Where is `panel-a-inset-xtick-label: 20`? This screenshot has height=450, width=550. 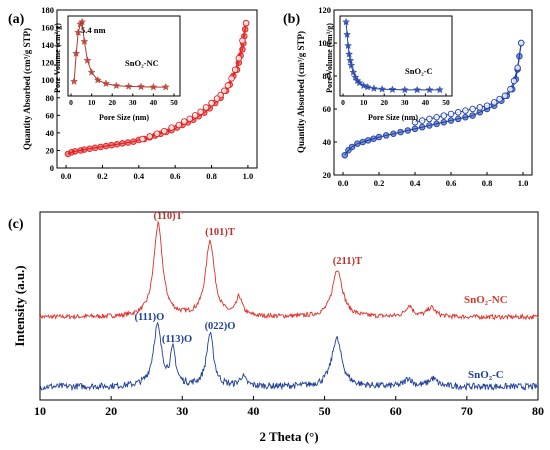
panel-a-inset-xtick-label: 20 is located at coordinates (112, 102).